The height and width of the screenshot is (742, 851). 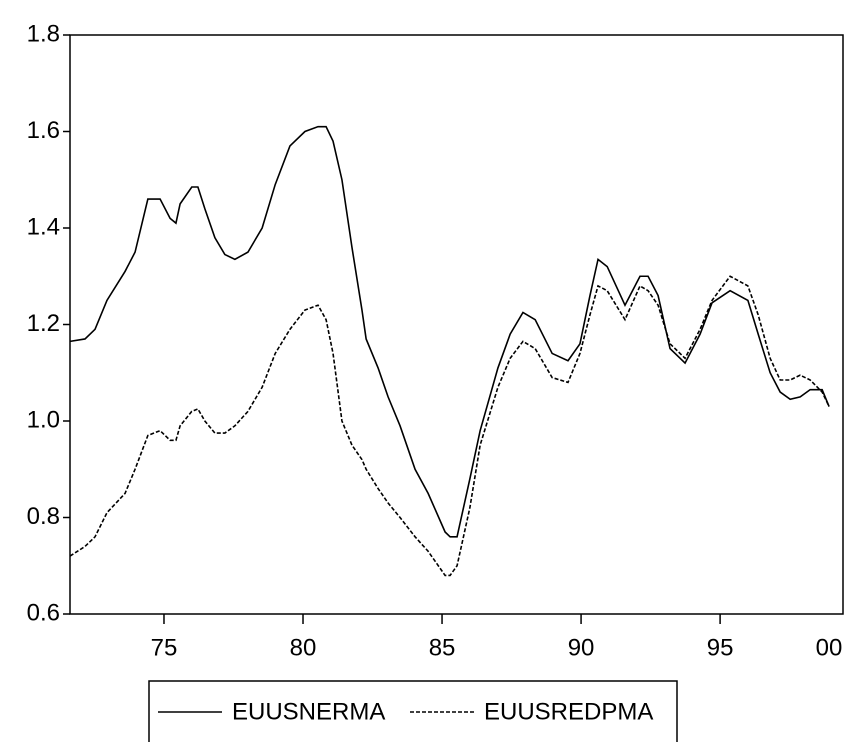 I want to click on y-tick-label: 1.0, so click(x=43, y=419).